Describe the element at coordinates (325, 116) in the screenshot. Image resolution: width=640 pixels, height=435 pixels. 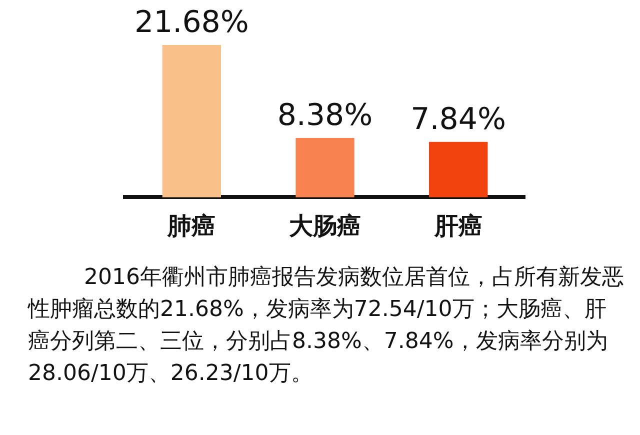
I see `data-label: 8.38%` at that location.